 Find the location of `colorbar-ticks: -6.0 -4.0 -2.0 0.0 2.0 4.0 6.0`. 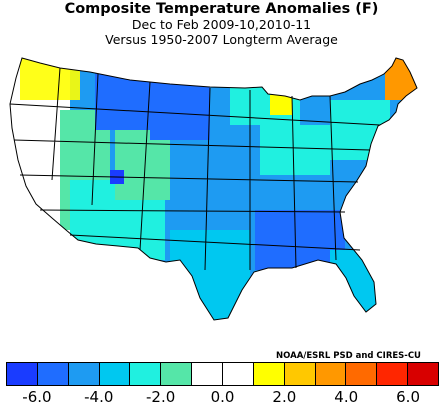

colorbar-ticks: -6.0 -4.0 -2.0 0.0 2.0 4.0 6.0 is located at coordinates (221, 396).